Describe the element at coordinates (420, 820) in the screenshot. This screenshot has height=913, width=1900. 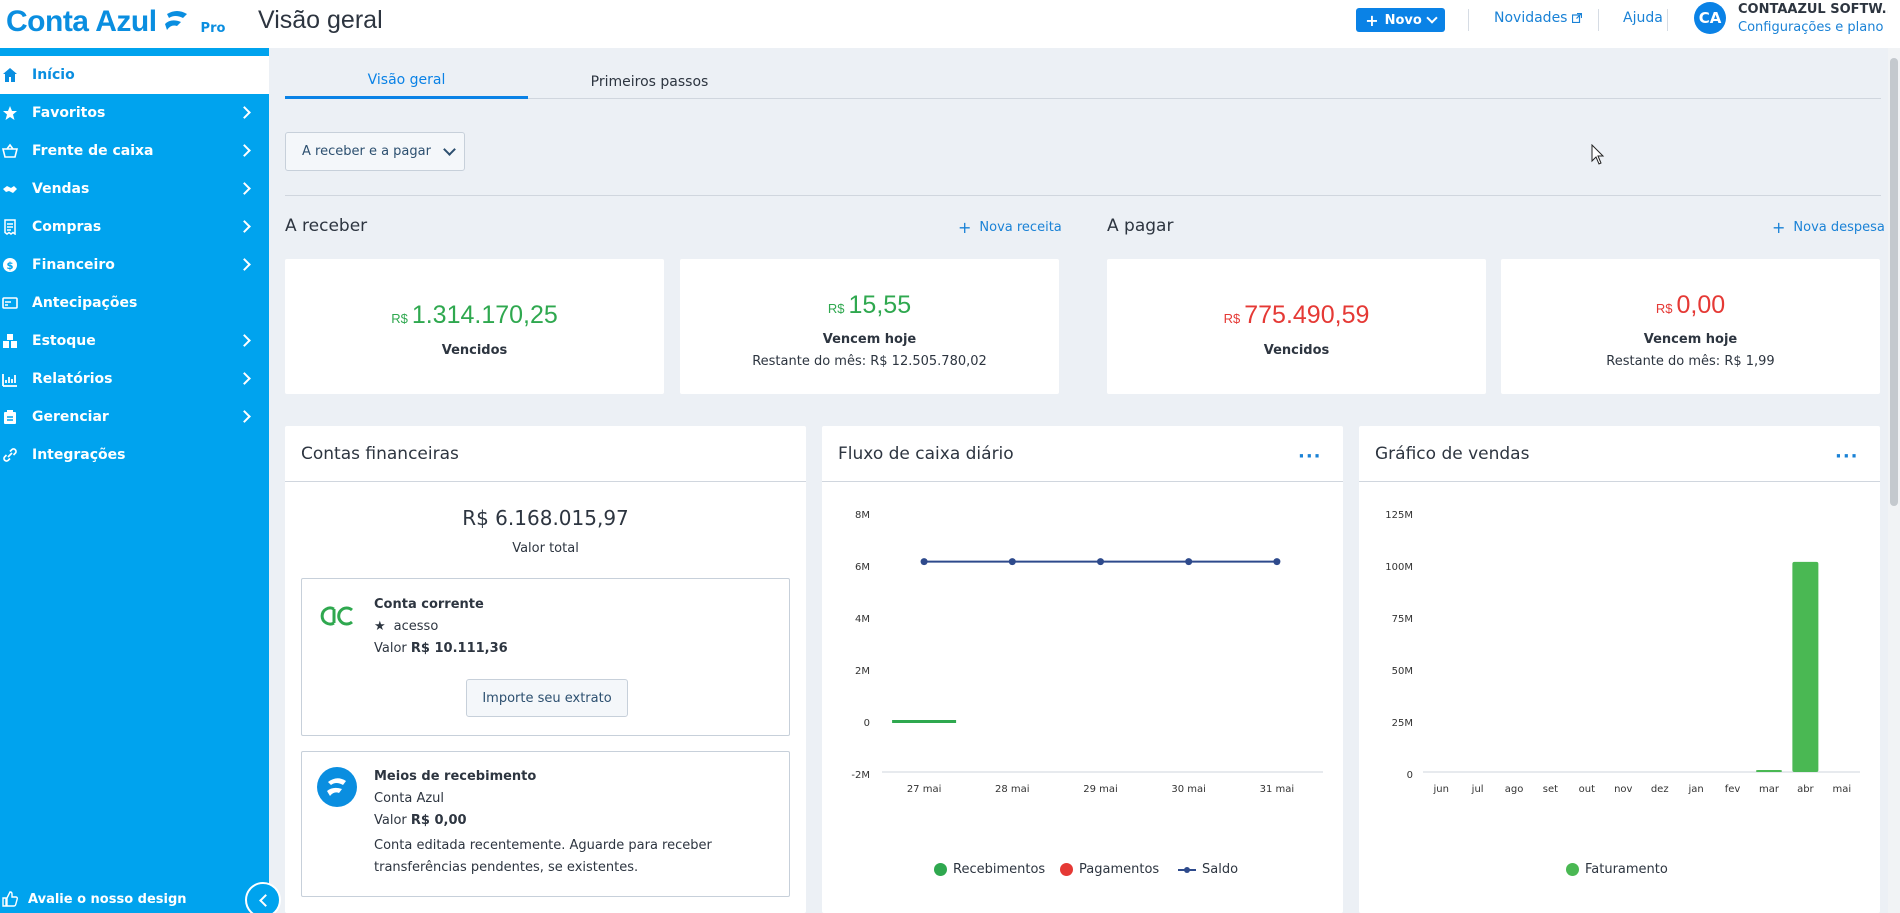
I see `account-value: Valor R$ 0,00` at that location.